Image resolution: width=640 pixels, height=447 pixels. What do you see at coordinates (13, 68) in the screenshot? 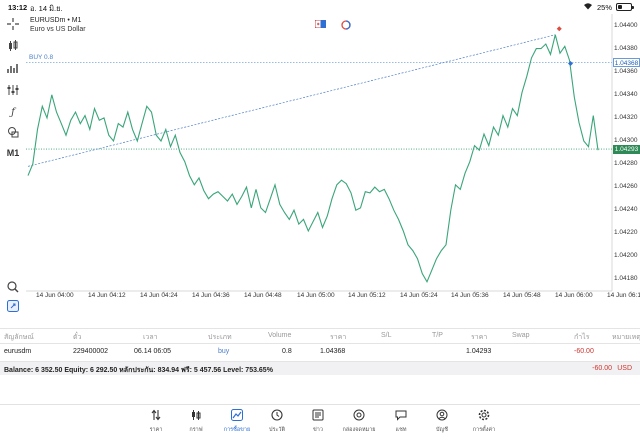
I see `indicators-icon` at bounding box center [13, 68].